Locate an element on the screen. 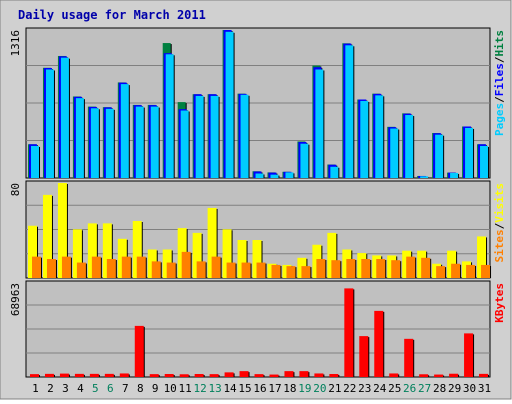  x-tick-label: 29 is located at coordinates (454, 388).